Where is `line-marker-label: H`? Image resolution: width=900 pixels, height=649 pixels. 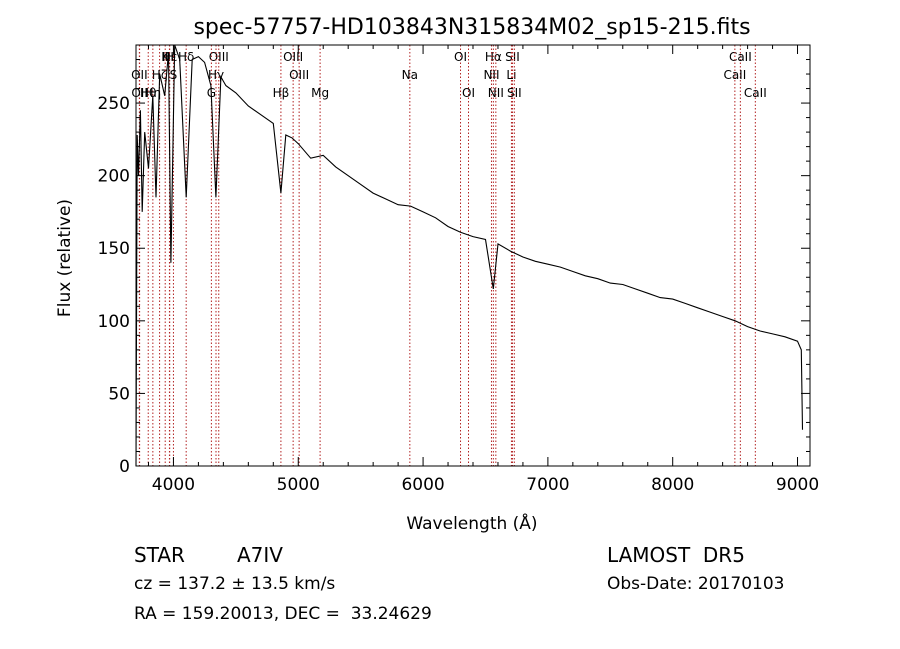
line-marker-label: H is located at coordinates (169, 57).